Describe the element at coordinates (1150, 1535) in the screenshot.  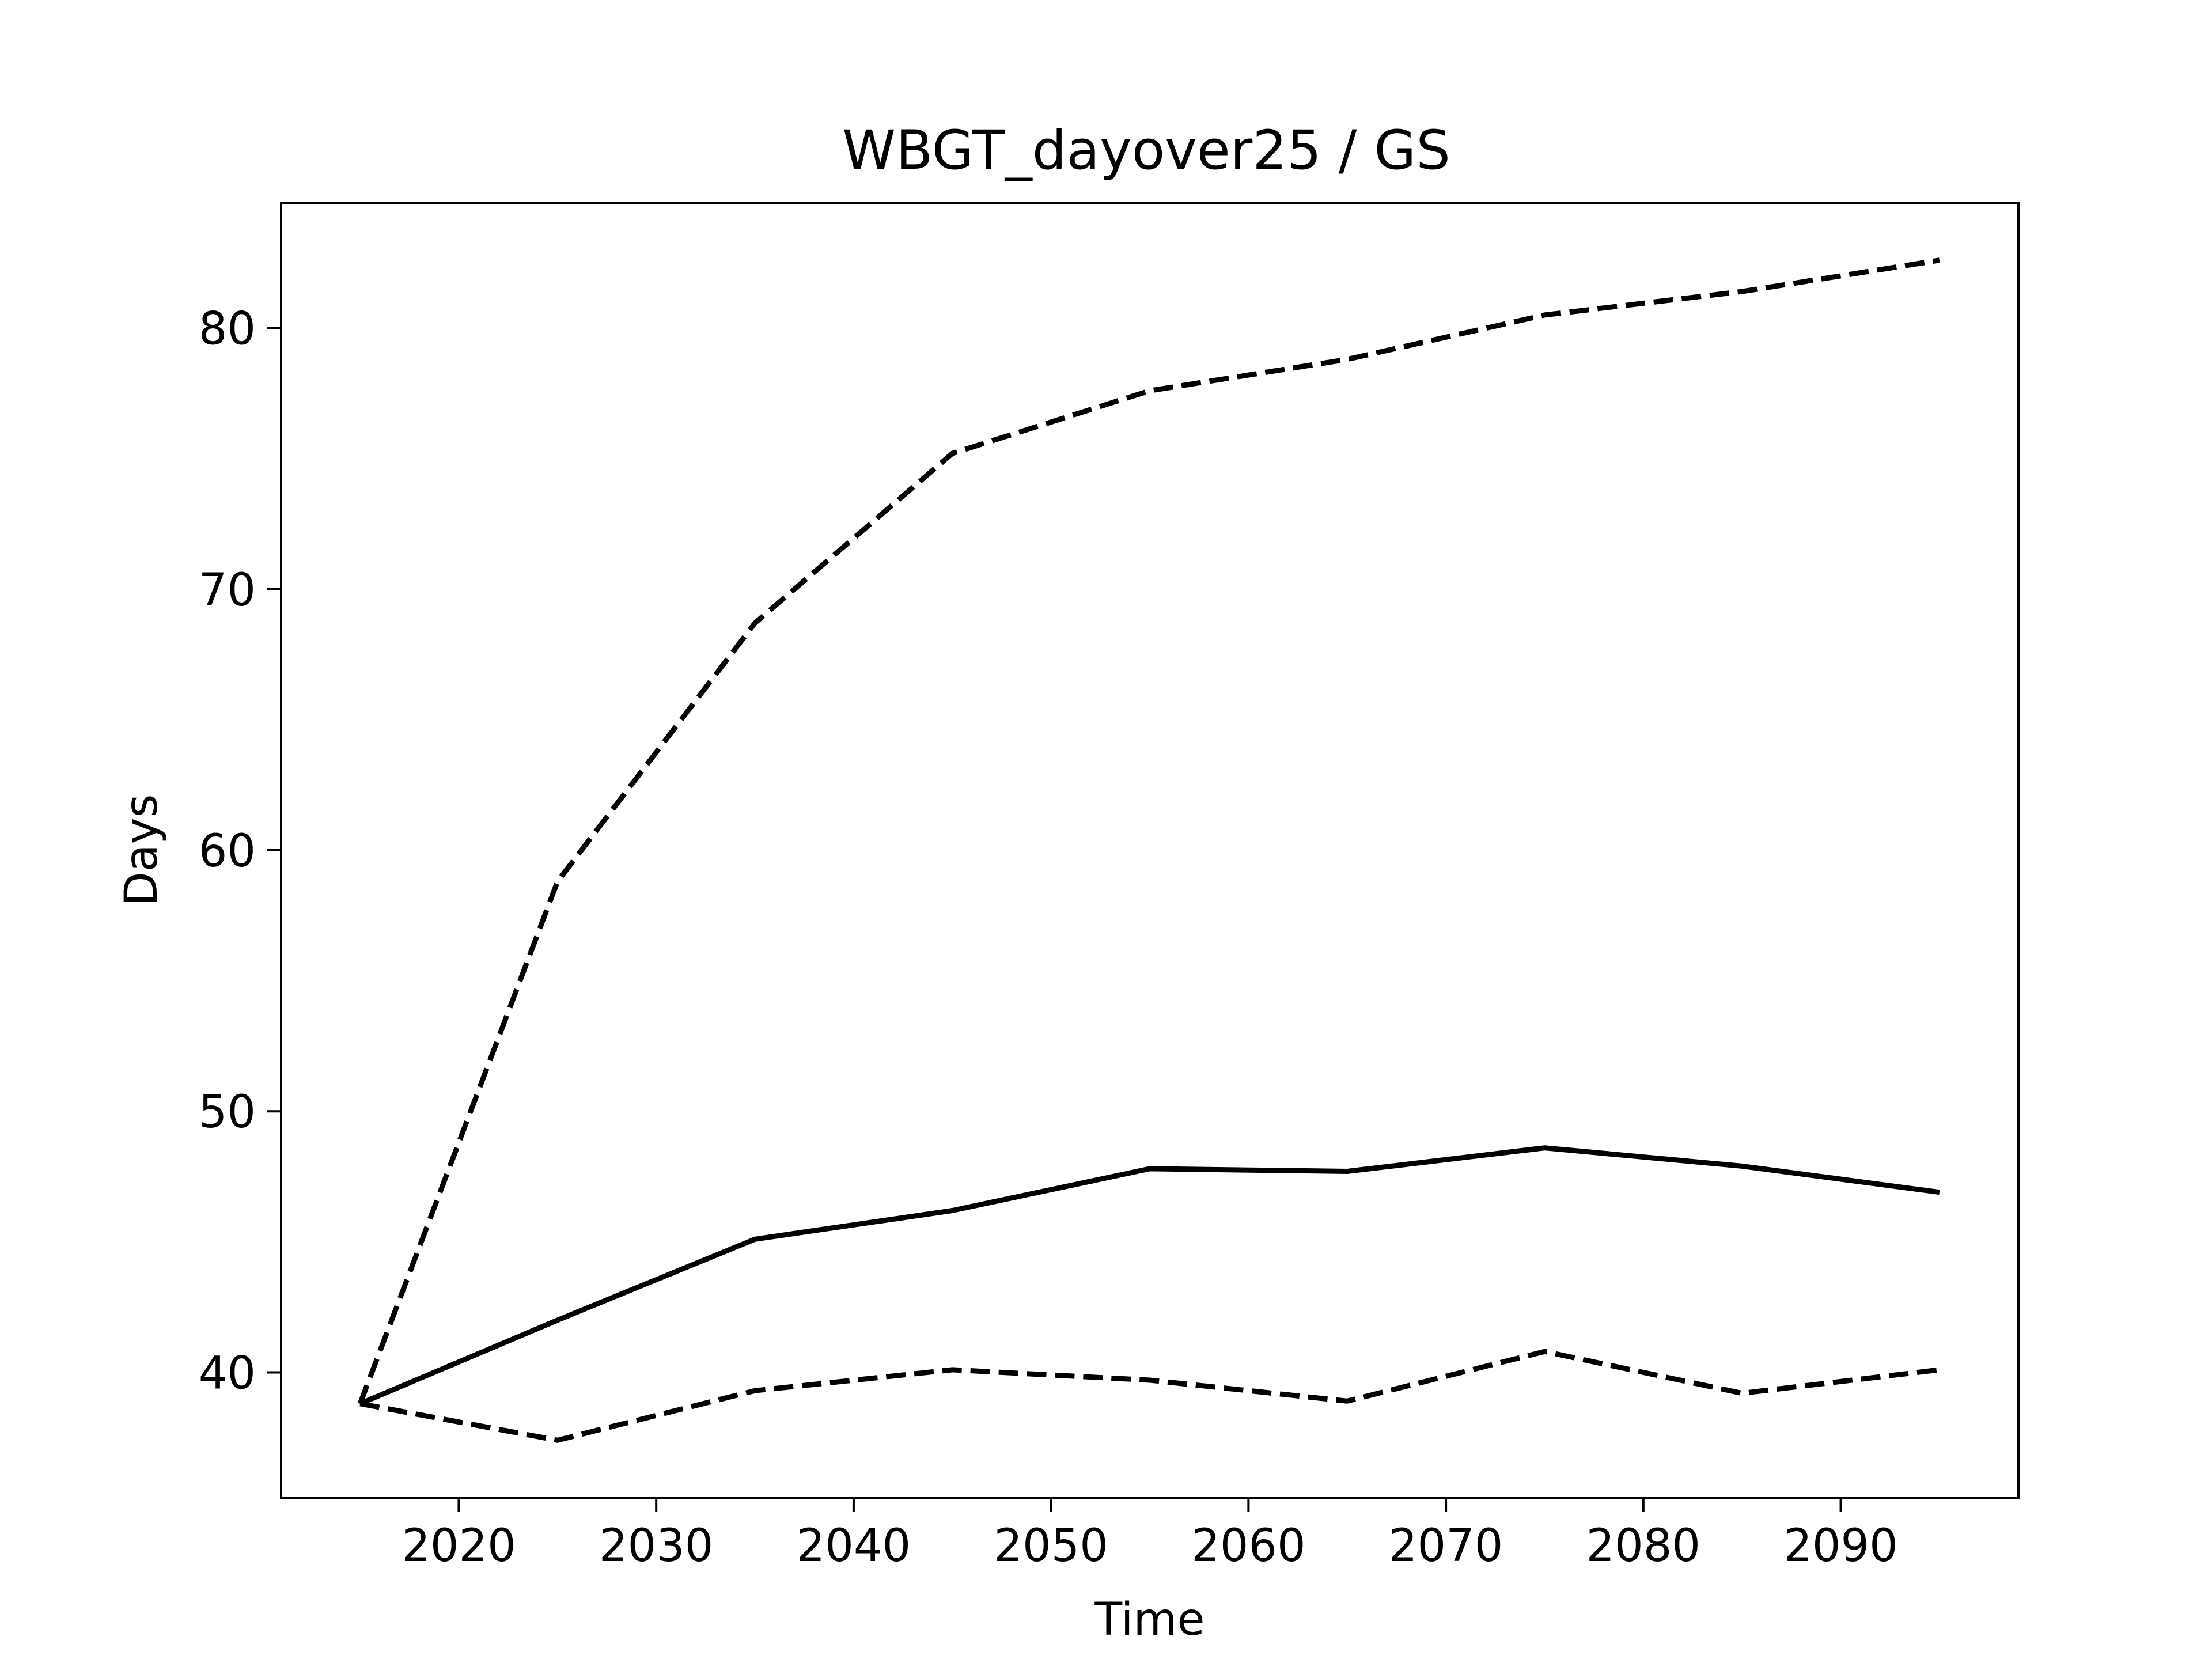
I see `x-axis: 2020 2030 2040 2050 2060 2070 2080 2090` at that location.